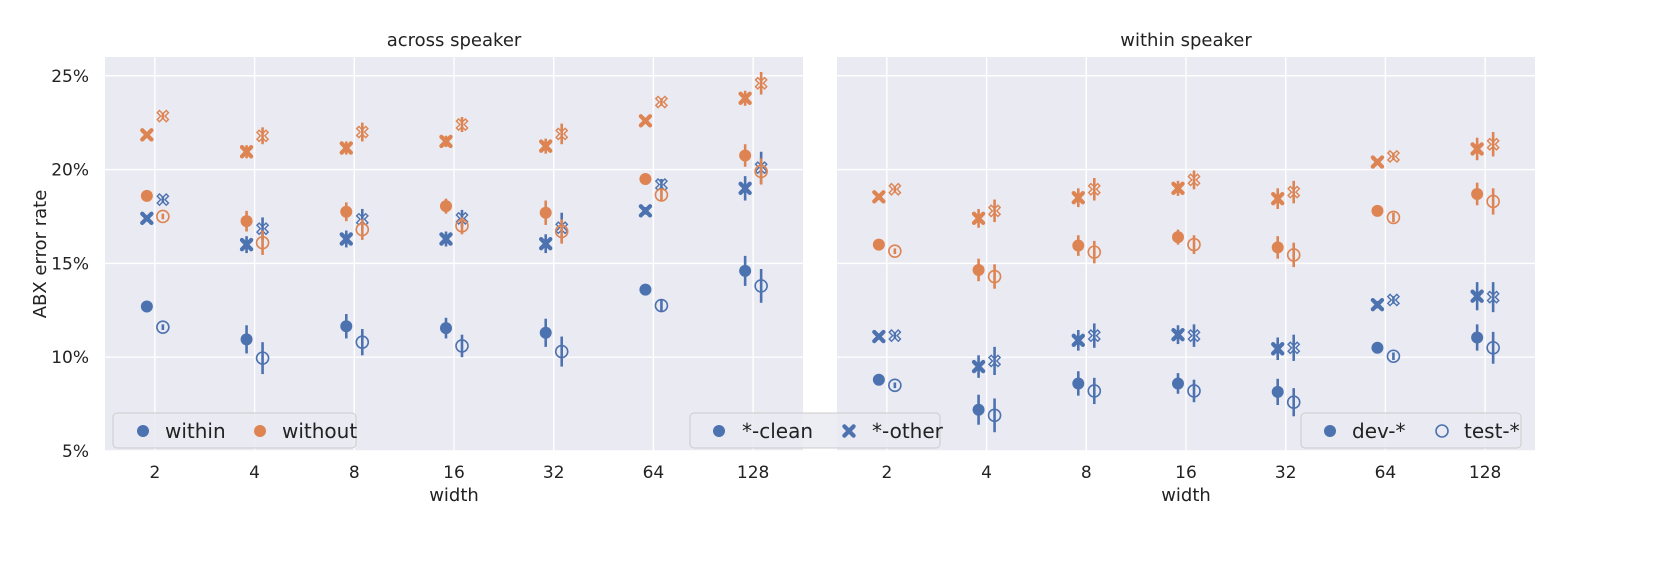  What do you see at coordinates (1194, 177) in the screenshot?
I see `series-without-other-test` at bounding box center [1194, 177].